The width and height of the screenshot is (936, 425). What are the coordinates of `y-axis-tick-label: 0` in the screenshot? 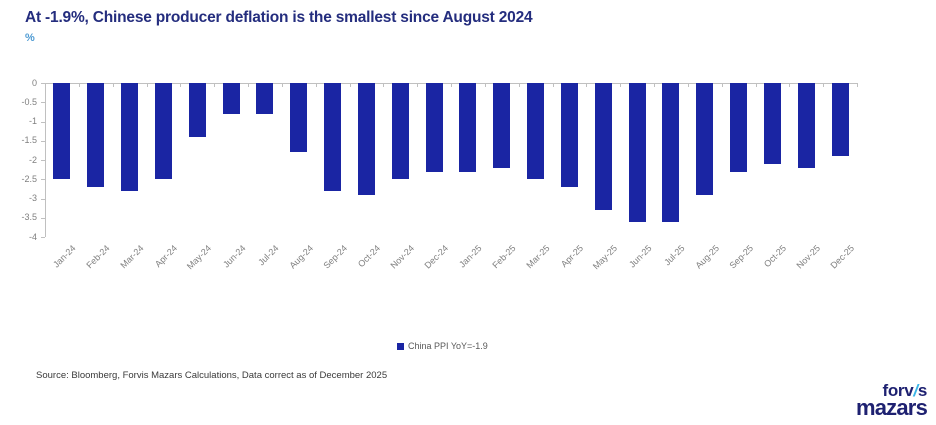 It's located at (34, 82).